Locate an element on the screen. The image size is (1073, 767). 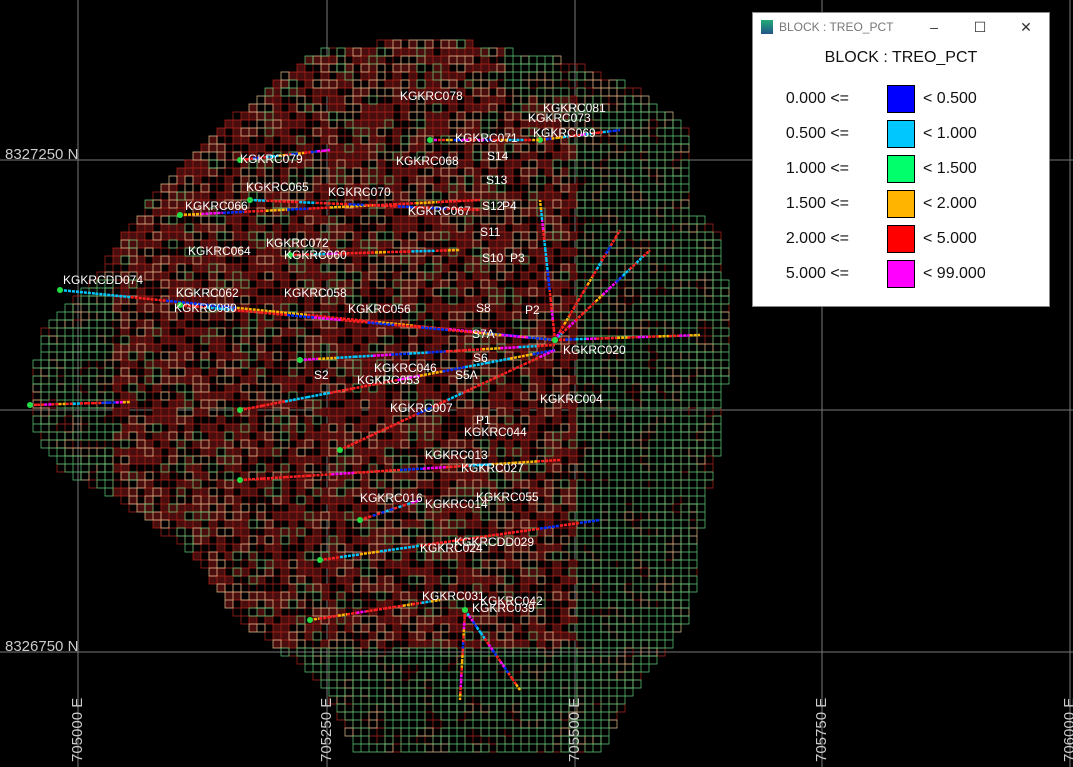
hole-label: KGKRC007 is located at coordinates (421, 408).